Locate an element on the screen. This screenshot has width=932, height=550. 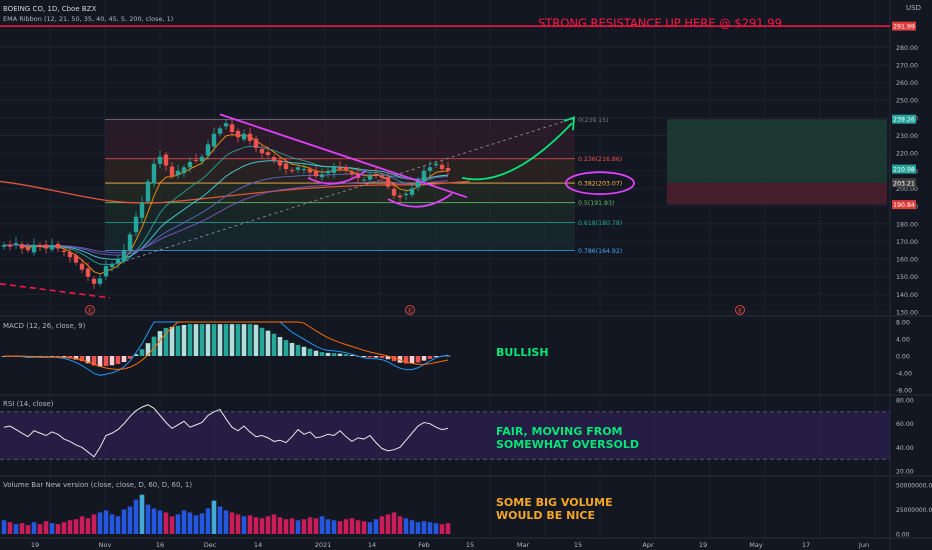
resistance-annotation: STRONG RESISTANCE UP HERE @ $291.99 is located at coordinates (660, 23).